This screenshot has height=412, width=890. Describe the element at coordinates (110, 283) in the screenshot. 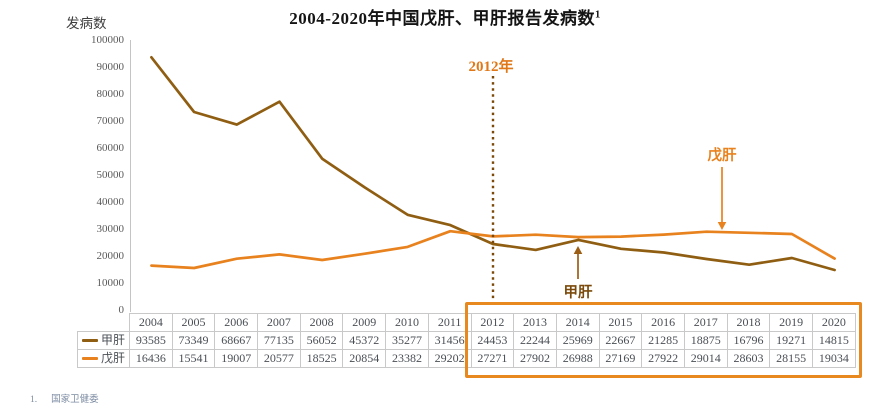

I see `y-tick-label: 10000` at that location.